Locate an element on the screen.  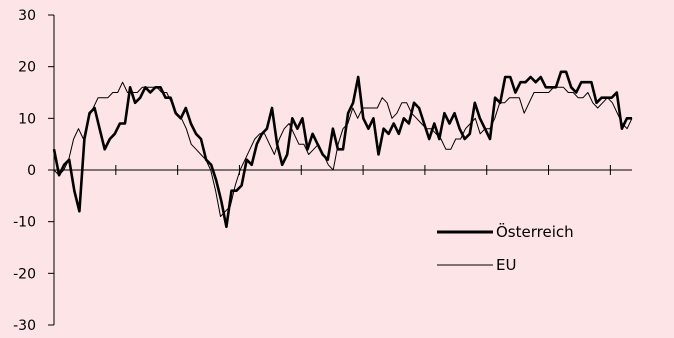
y-tick-label: 20 is located at coordinates (27, 68).